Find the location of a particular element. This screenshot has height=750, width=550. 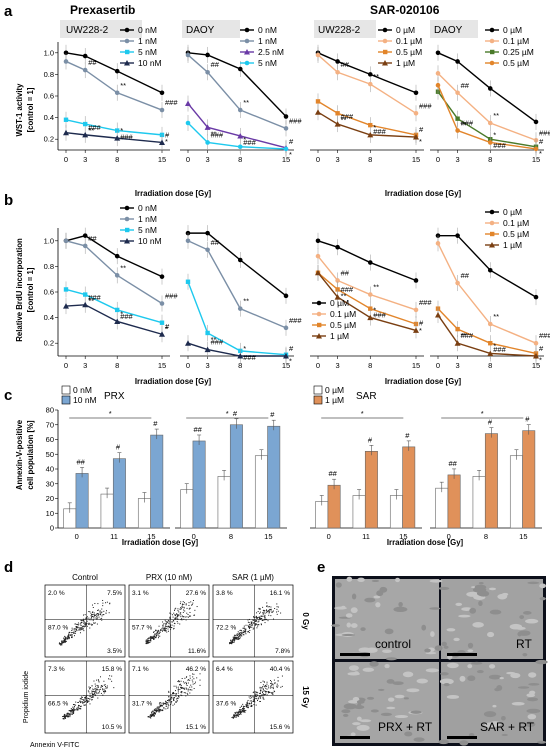

legend-label: 5 nM is located at coordinates (147, 52).